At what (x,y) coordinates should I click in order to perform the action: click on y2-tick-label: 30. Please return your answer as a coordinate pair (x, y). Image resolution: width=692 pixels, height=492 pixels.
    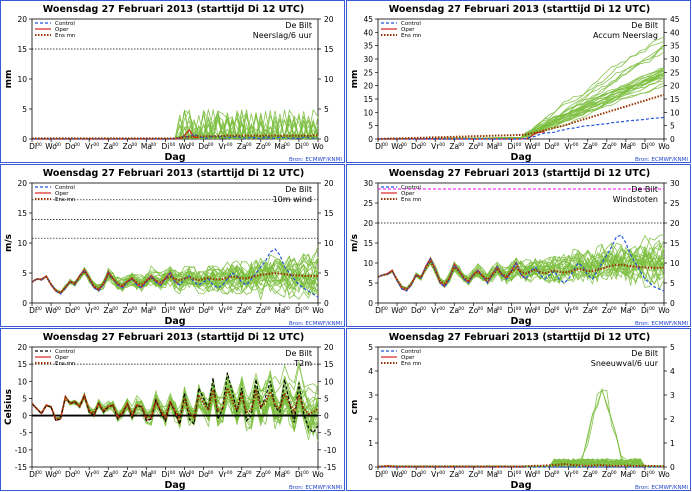
    Looking at the image, I should click on (675, 183).